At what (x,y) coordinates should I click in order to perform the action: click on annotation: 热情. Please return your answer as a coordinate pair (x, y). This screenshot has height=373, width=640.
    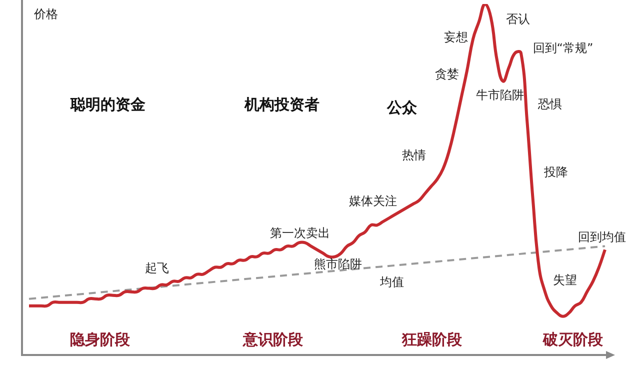
    Looking at the image, I should click on (414, 155).